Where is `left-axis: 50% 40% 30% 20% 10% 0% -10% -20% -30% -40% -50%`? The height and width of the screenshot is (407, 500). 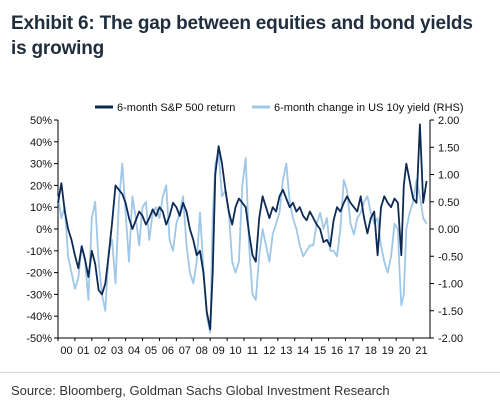
left-axis: 50% 40% 30% 20% 10% 0% -10% -20% -30% -40% -50% is located at coordinates (42, 230).